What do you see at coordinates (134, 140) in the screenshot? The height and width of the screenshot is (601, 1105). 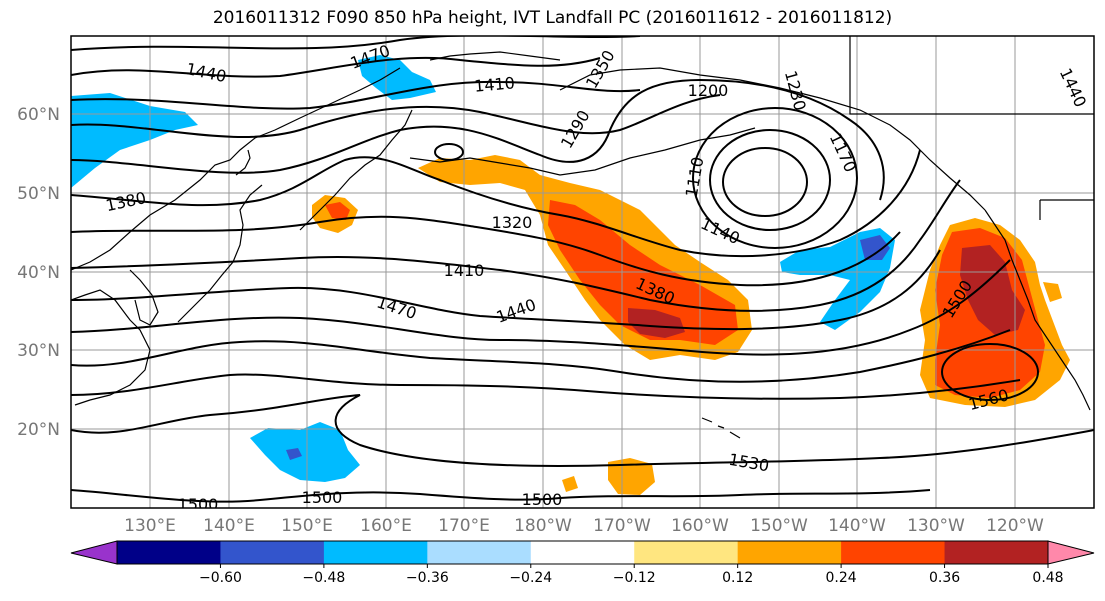 I see `shade-negative-nw` at bounding box center [134, 140].